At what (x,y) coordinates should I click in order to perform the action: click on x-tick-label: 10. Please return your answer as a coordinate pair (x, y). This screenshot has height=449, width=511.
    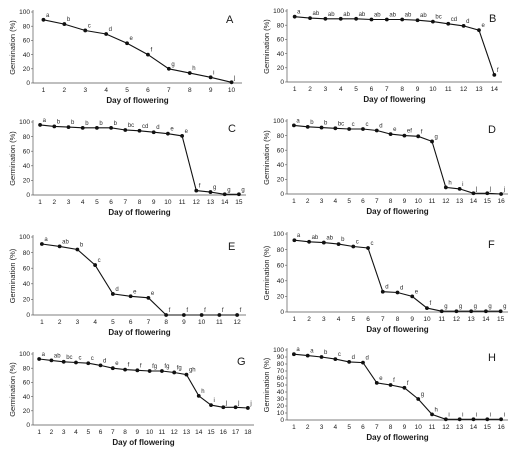
    Looking at the image, I should click on (232, 90).